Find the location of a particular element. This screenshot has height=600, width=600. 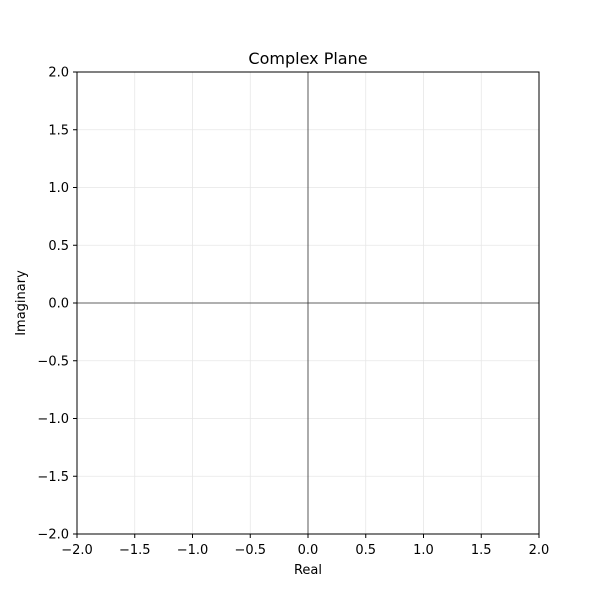

x-tick-label: −0.5 is located at coordinates (250, 550).